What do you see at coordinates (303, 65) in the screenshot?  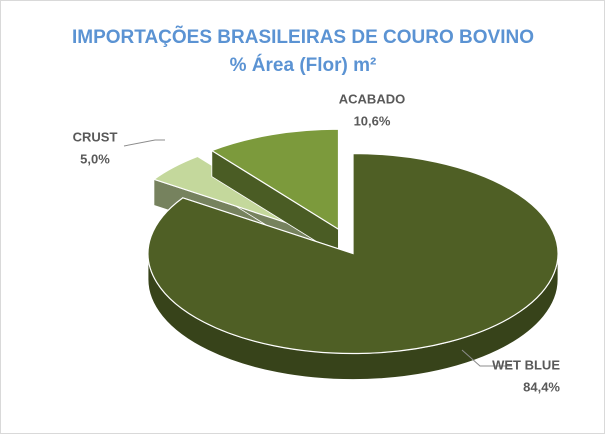 I see `chart-subtitle: % Área (Flor) m²` at bounding box center [303, 65].